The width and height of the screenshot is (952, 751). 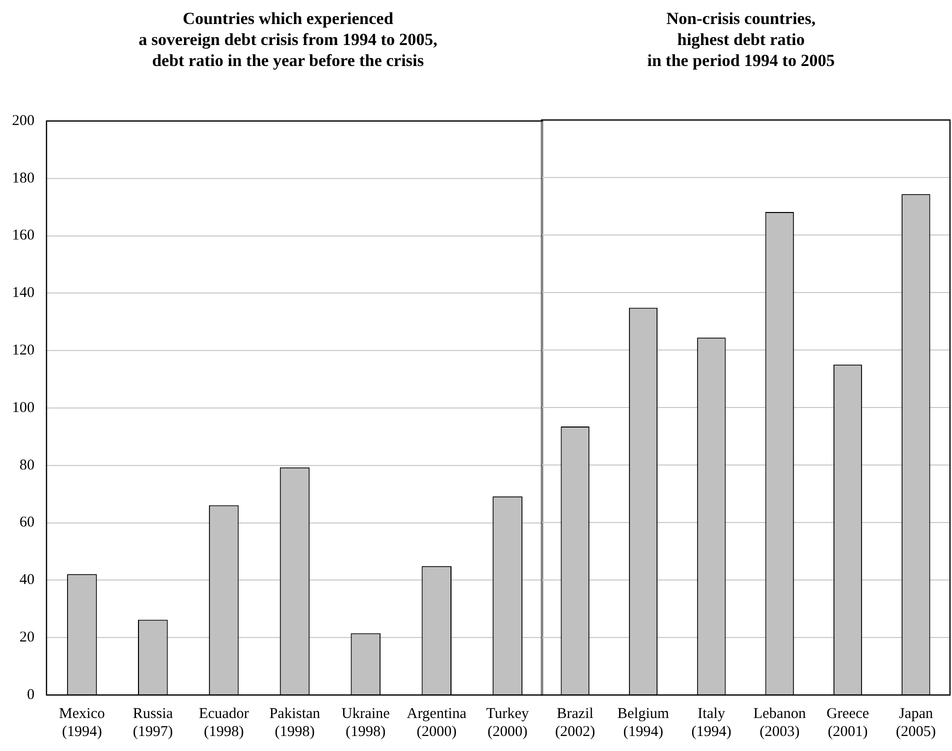 What do you see at coordinates (27, 638) in the screenshot?
I see `y-tick-label: 20` at bounding box center [27, 638].